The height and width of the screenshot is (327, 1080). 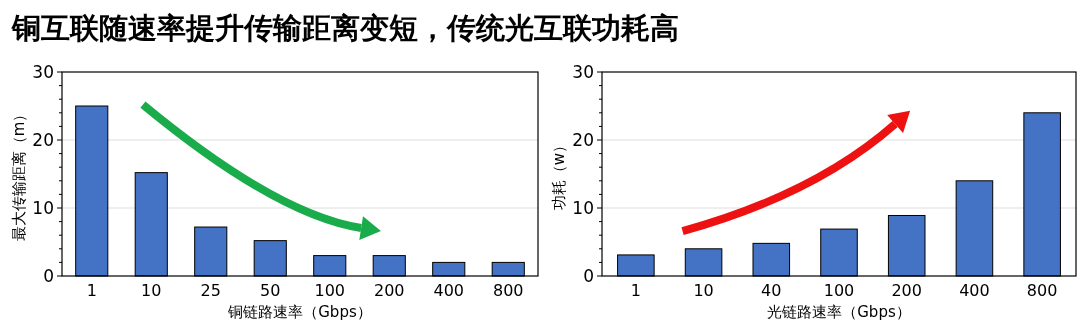 I want to click on x-tick-label: 25, so click(x=210, y=290).